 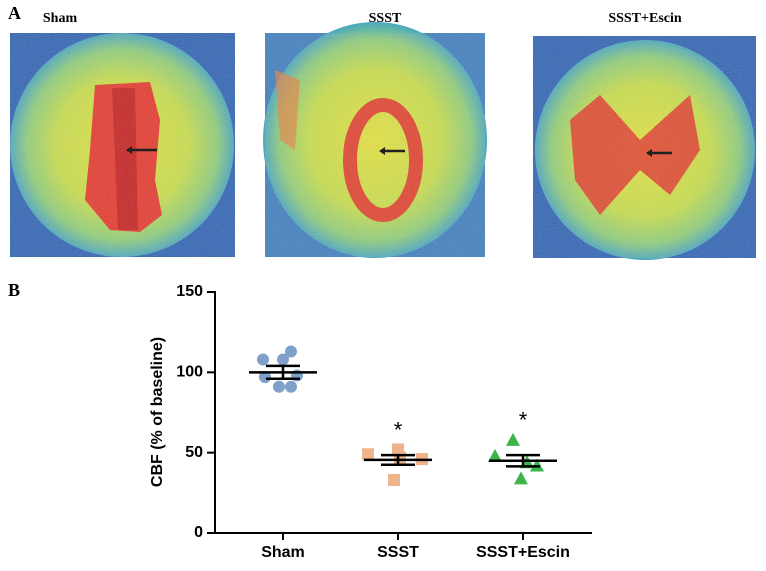 What do you see at coordinates (194, 452) in the screenshot?
I see `y-tick-label: 50` at bounding box center [194, 452].